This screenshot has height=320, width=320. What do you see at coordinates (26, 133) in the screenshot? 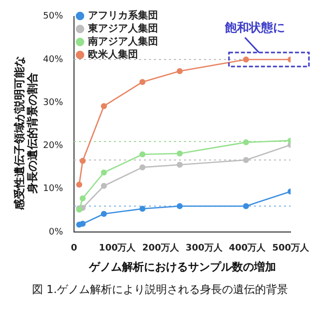
I see `y-axis-title: 感受性遺伝子領域が説明可能な身長の遺伝的背景の割合` at bounding box center [26, 133].